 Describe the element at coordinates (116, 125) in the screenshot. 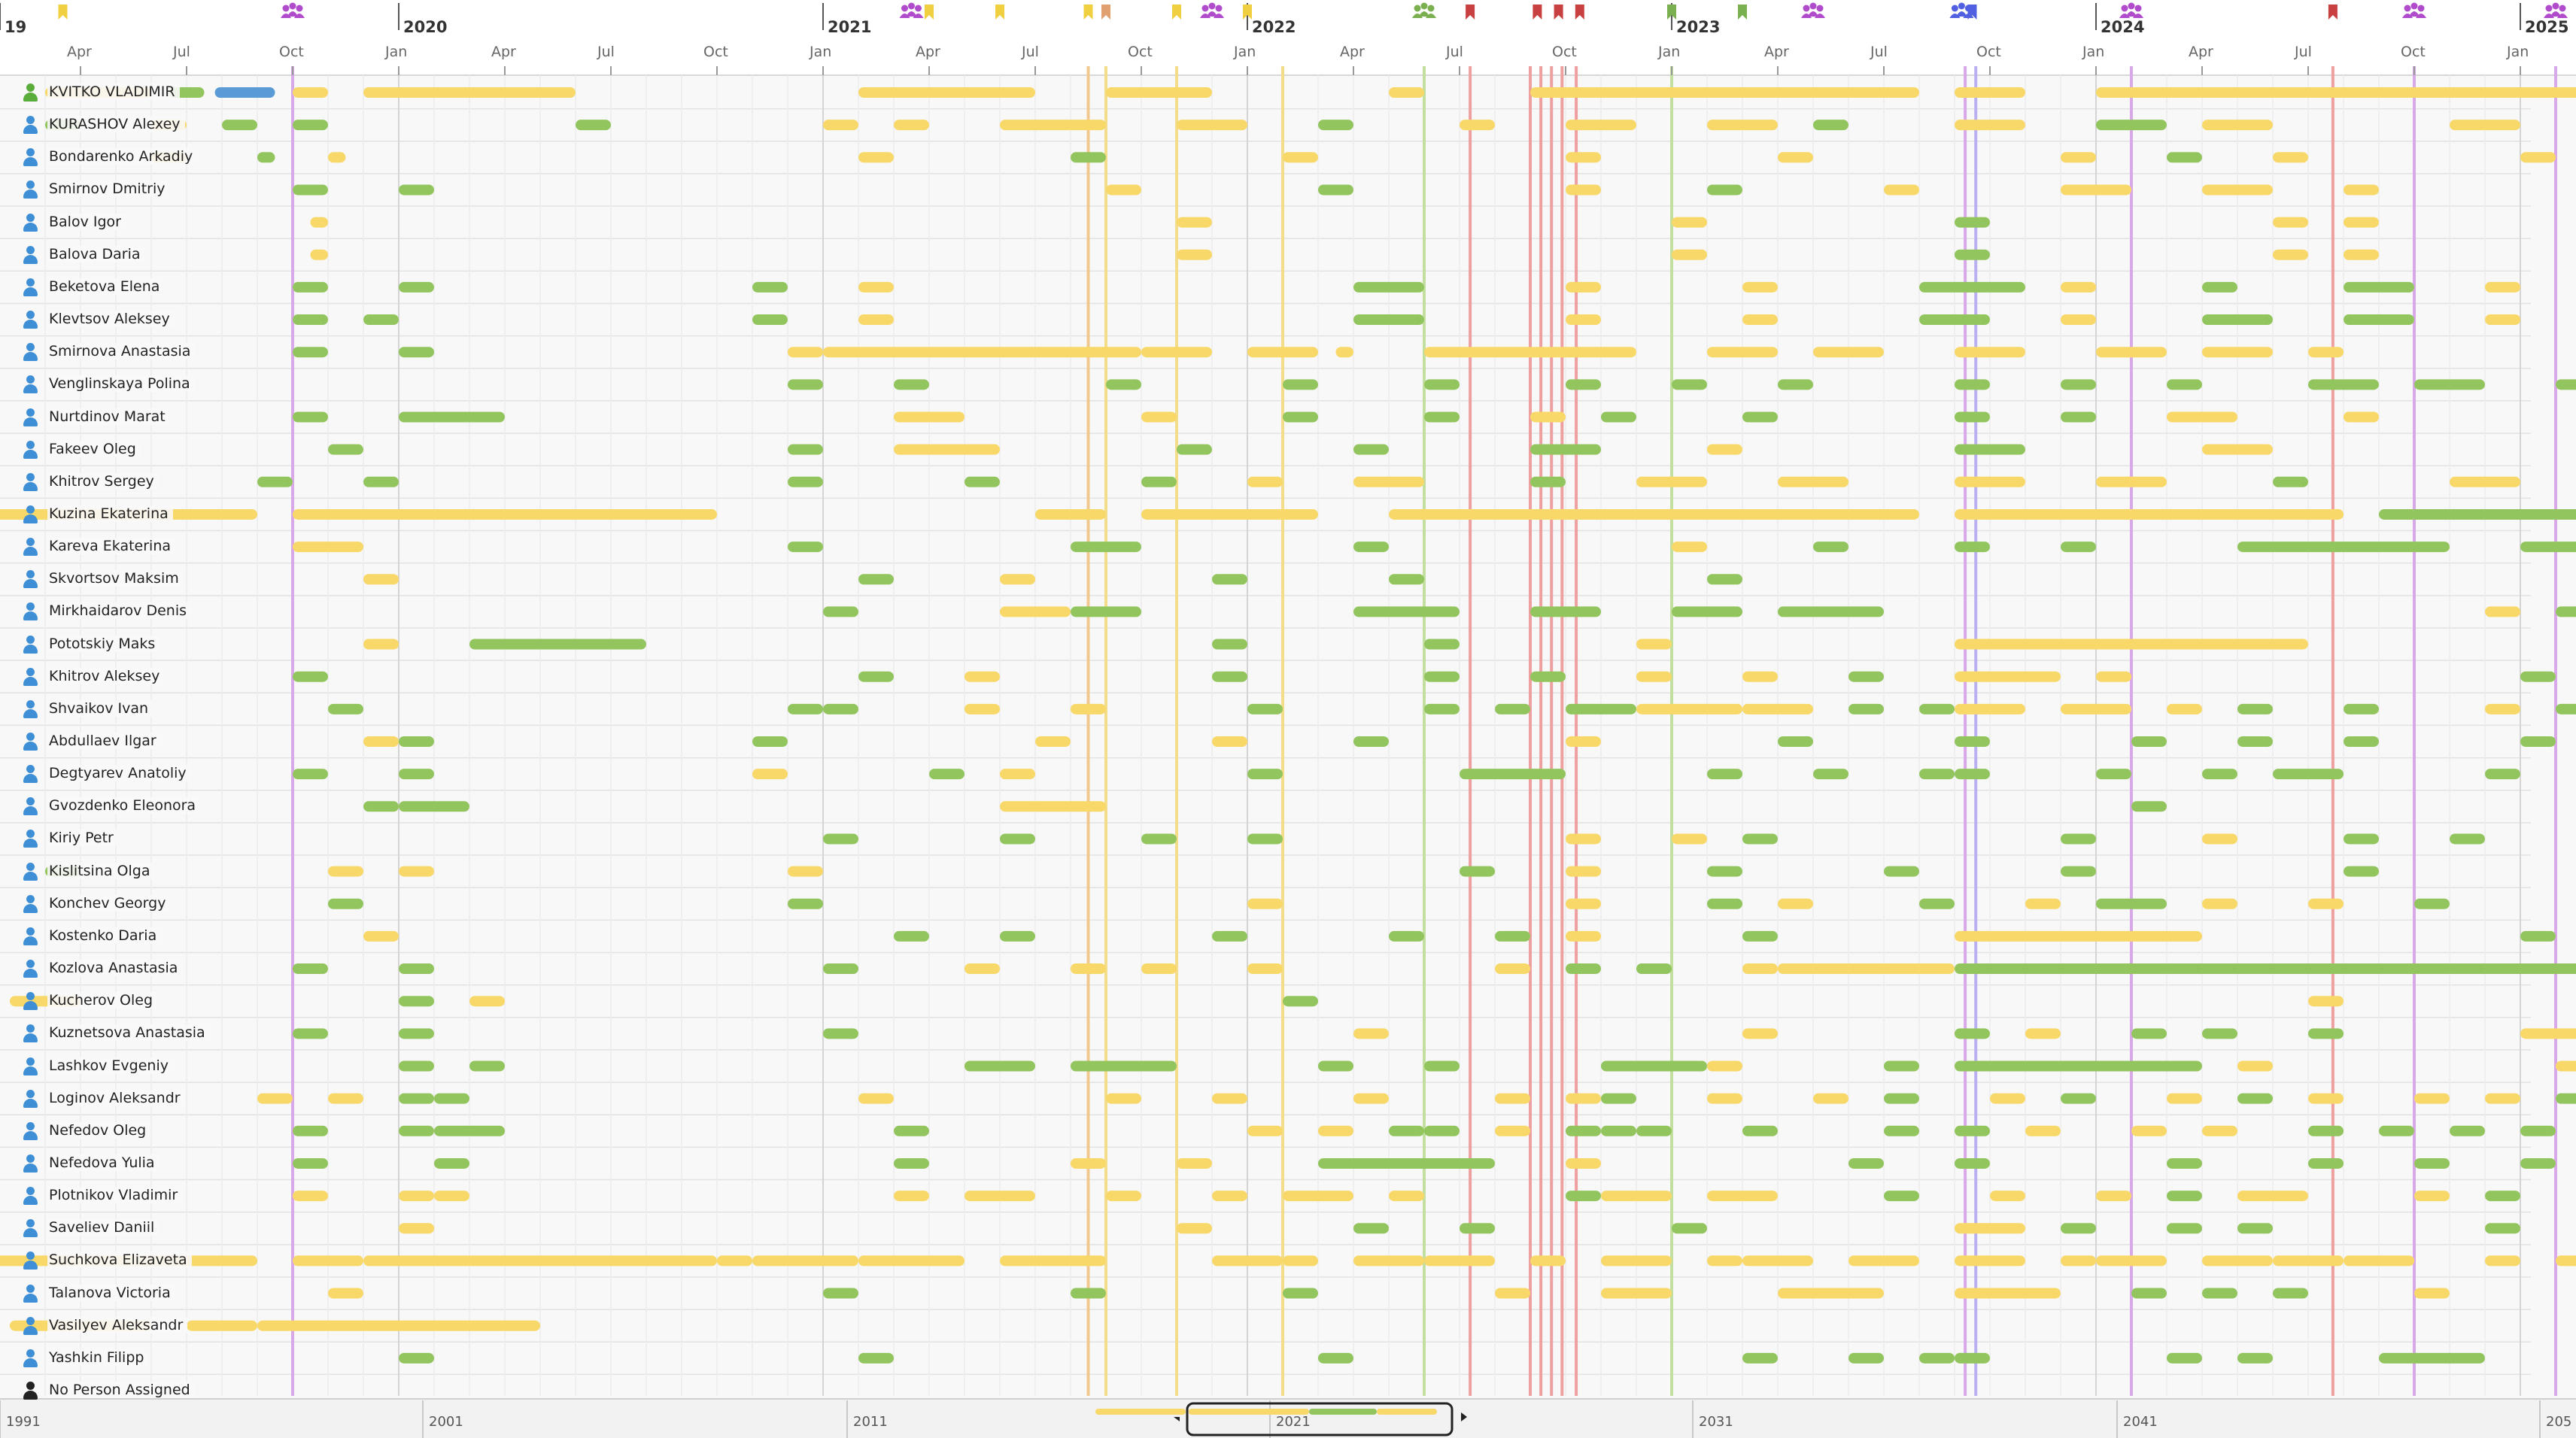

I see `person-name: KURASHOV Alexey` at that location.